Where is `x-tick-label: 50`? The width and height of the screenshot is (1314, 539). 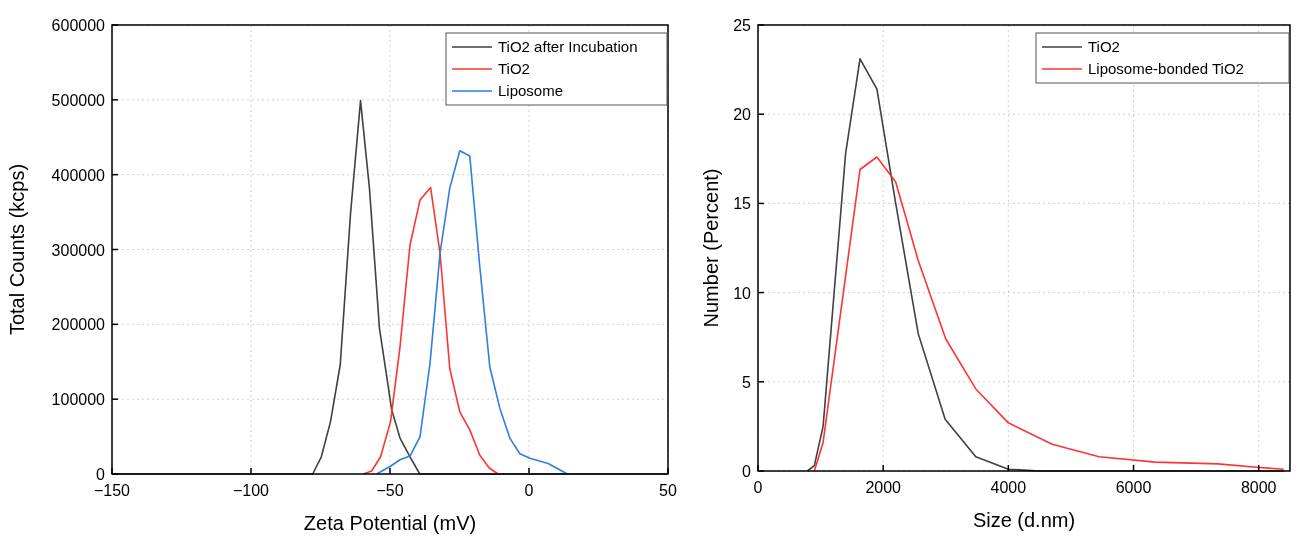
x-tick-label: 50 is located at coordinates (668, 490).